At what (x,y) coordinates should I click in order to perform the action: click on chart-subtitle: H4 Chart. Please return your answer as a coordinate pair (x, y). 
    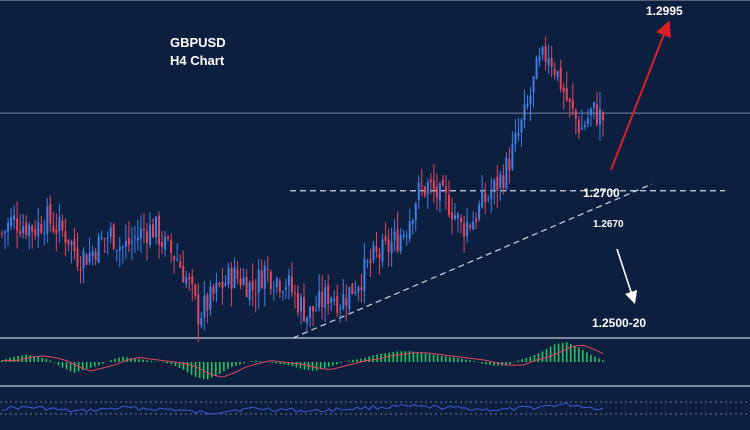
    Looking at the image, I should click on (197, 60).